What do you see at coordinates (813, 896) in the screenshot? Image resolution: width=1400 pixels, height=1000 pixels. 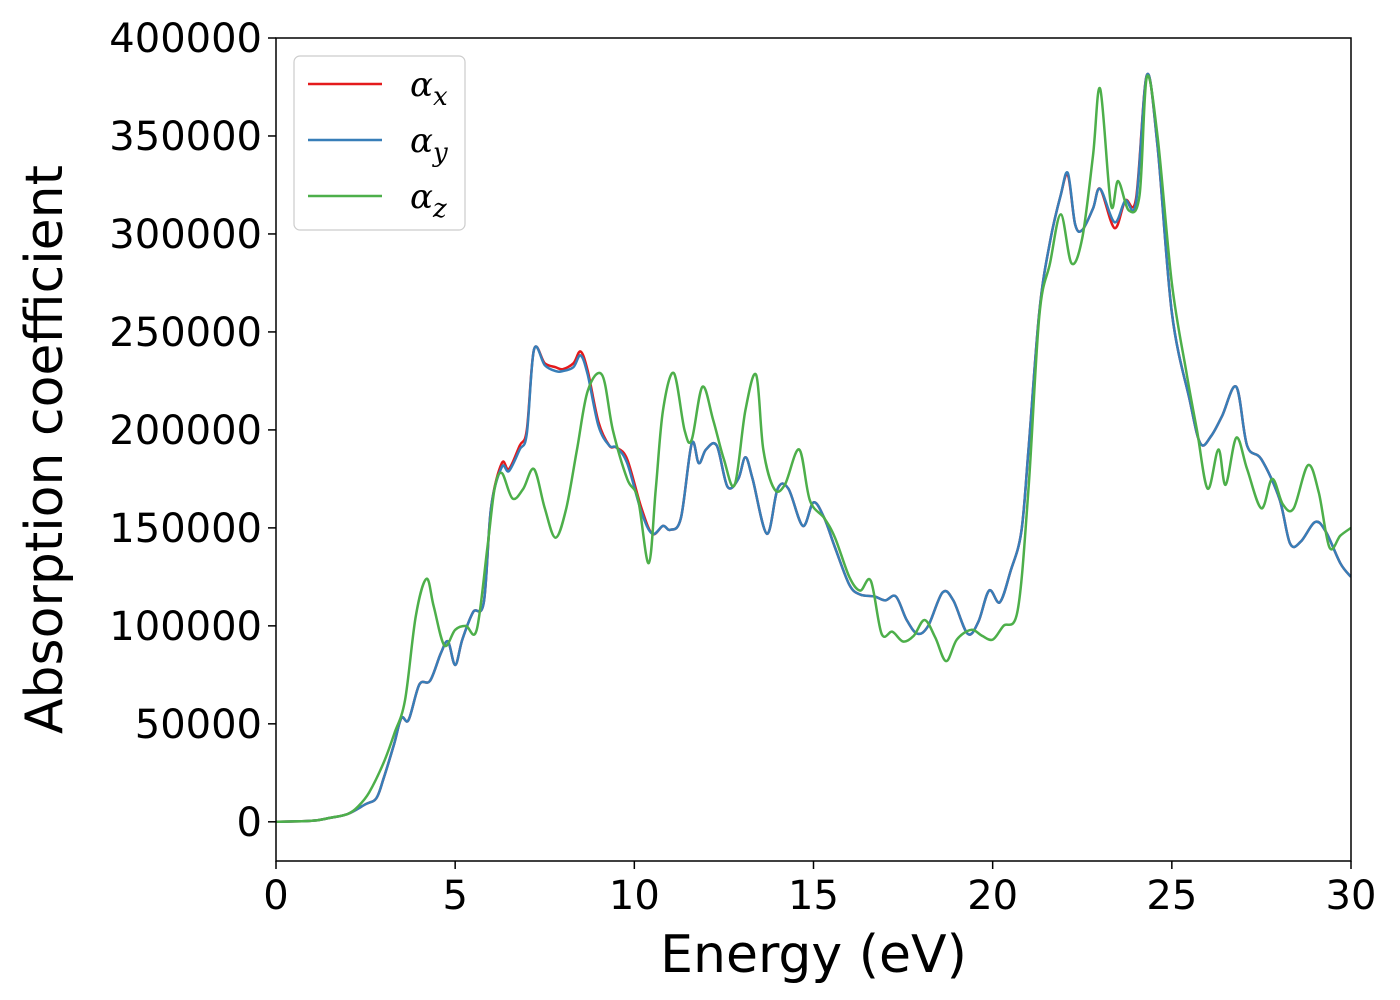 I see `x-tick-label: 15` at bounding box center [813, 896].